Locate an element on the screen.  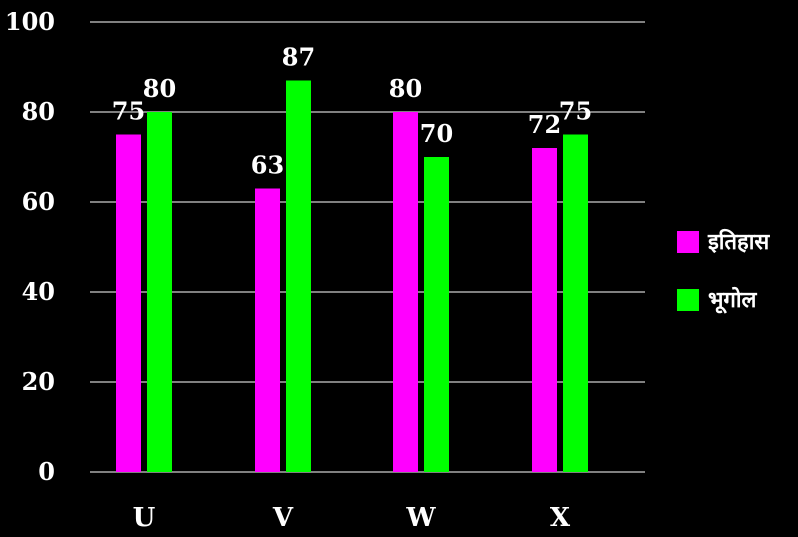
data-label: 87 is located at coordinates (298, 57).